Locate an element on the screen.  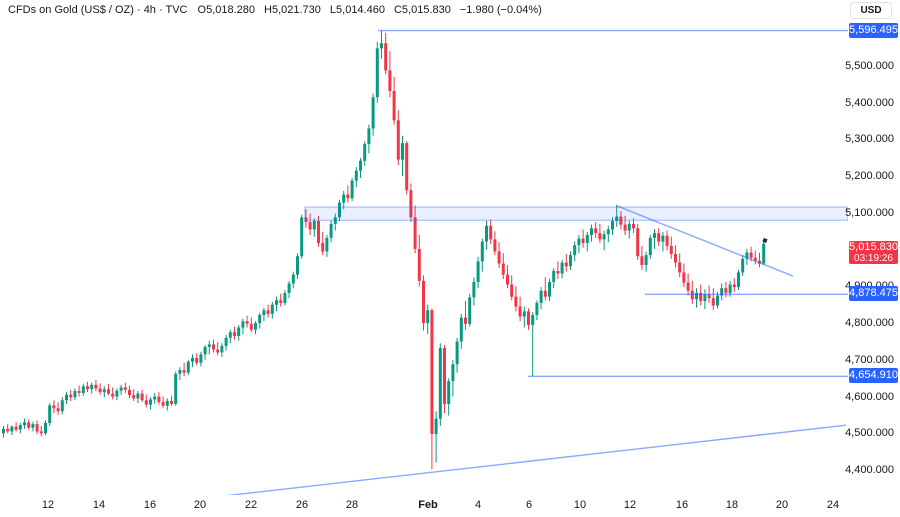
price-level-badge: 5,596.495 is located at coordinates (873, 30).